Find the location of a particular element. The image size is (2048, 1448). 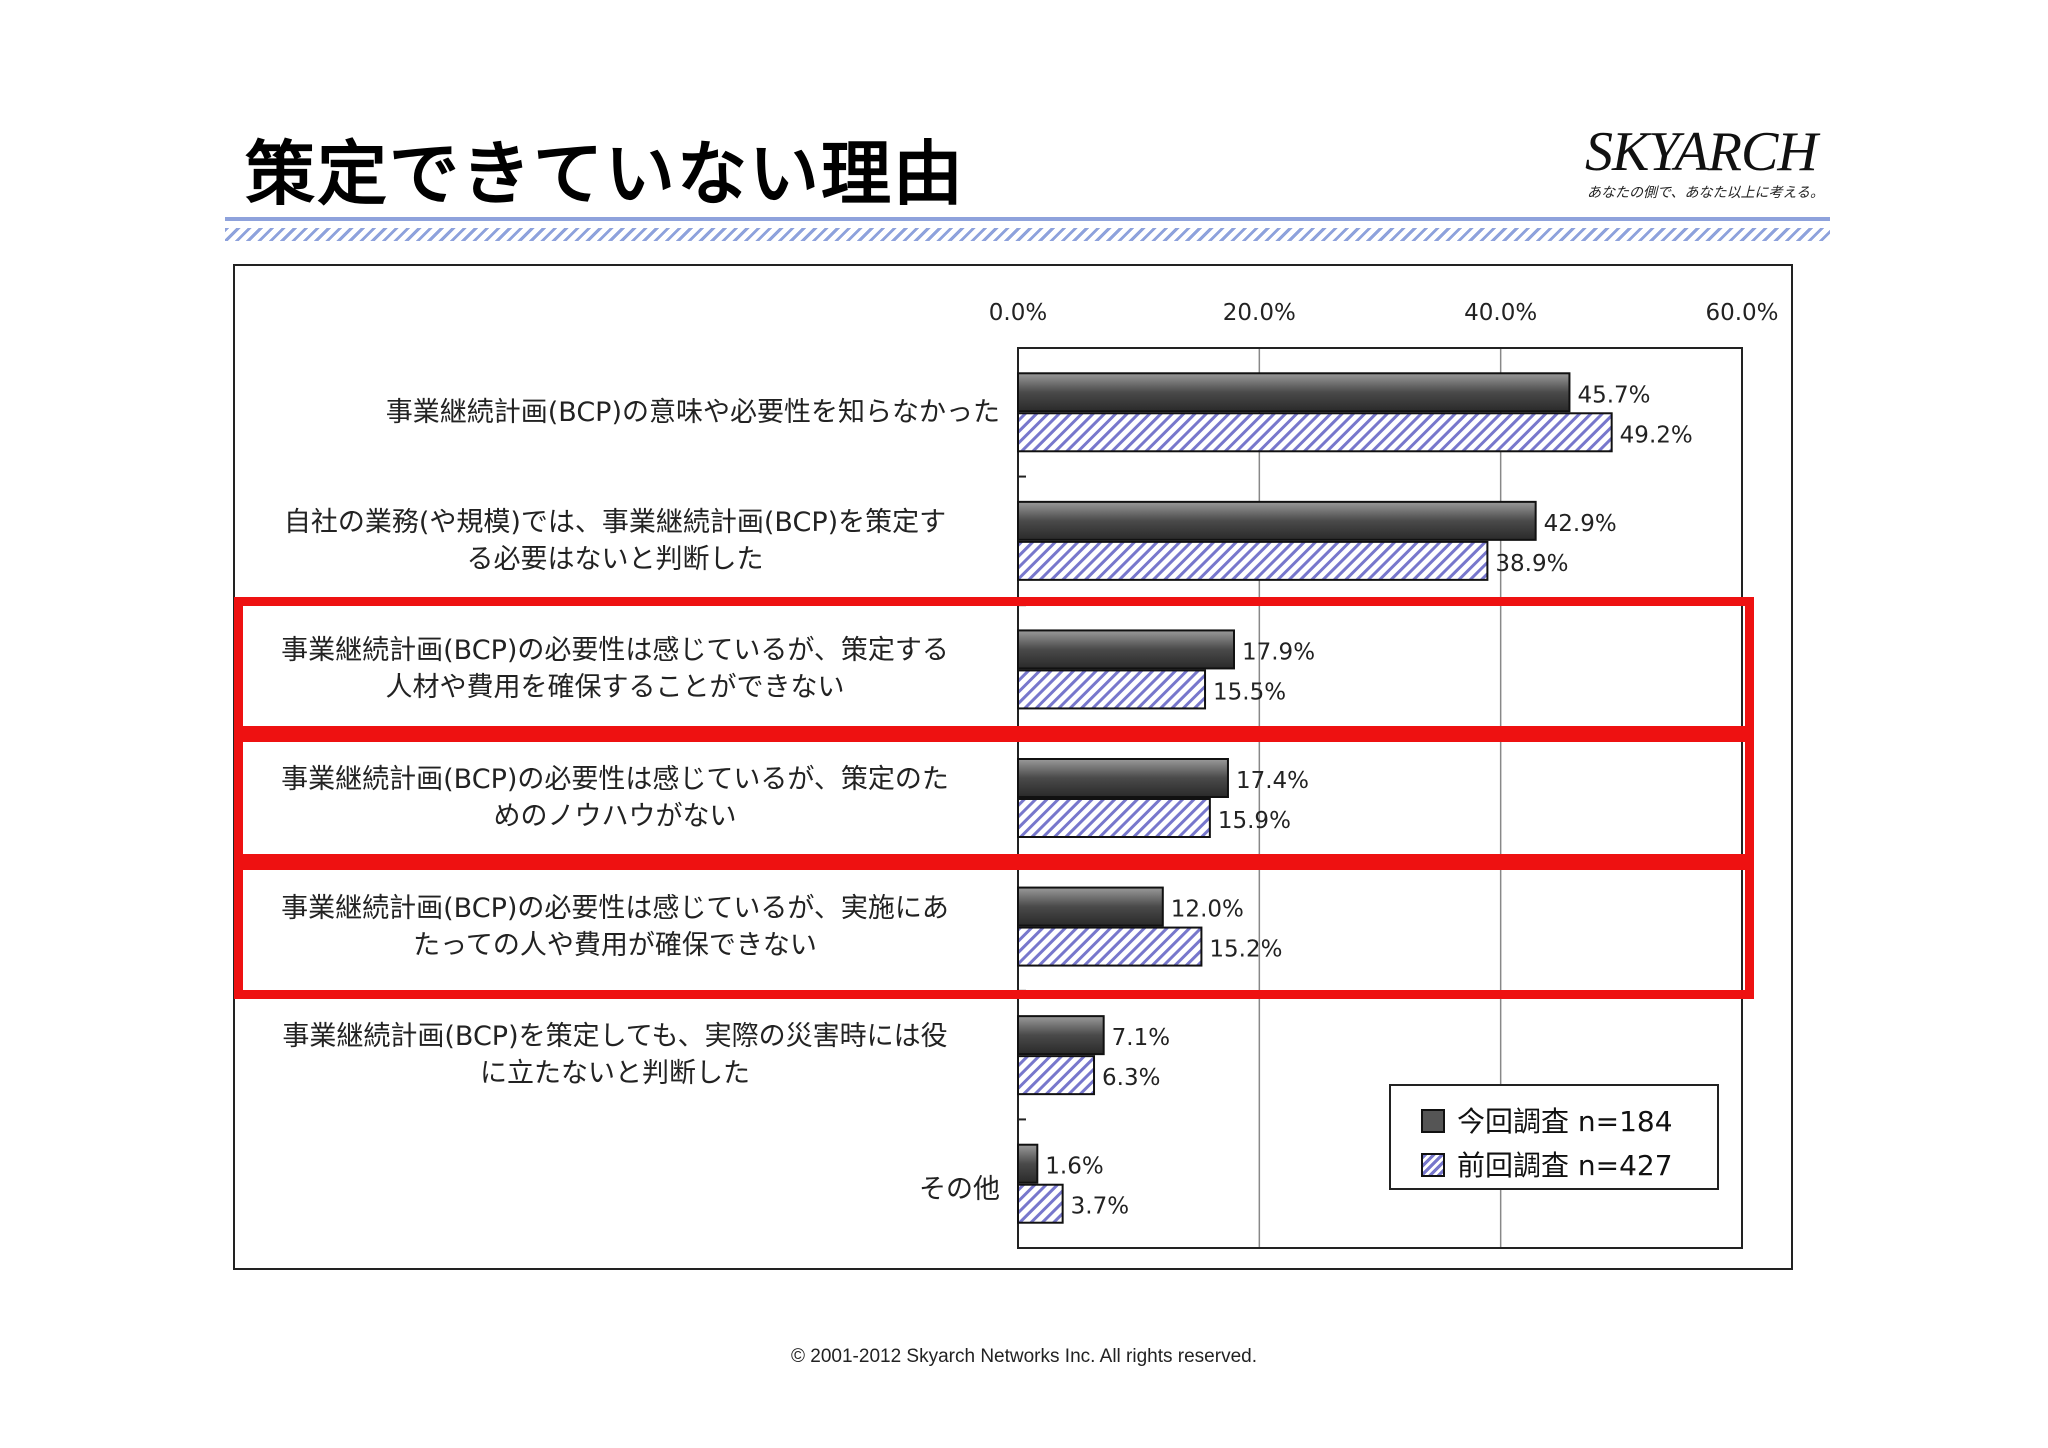

category-label: 事業継続計画(BCP)の必要性は感じているが、策定のた めのノウハウがない is located at coordinates (615, 798).